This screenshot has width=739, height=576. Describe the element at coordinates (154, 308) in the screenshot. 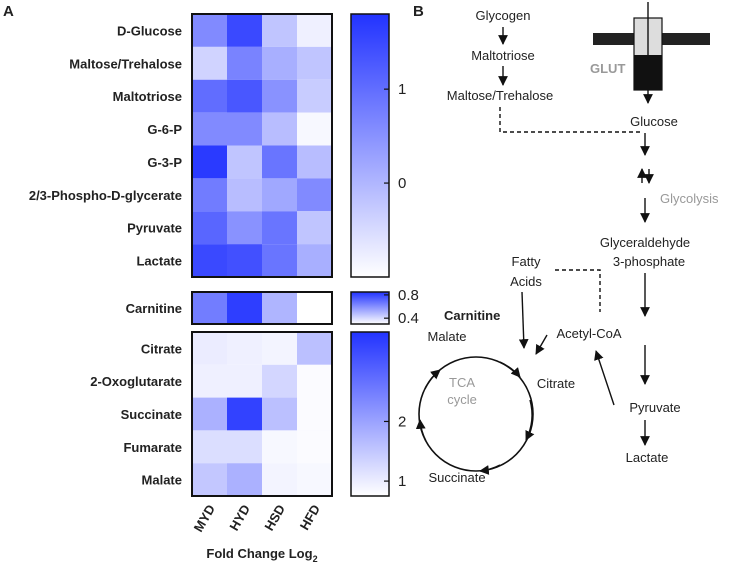

I see `row-label: Carnitine` at that location.